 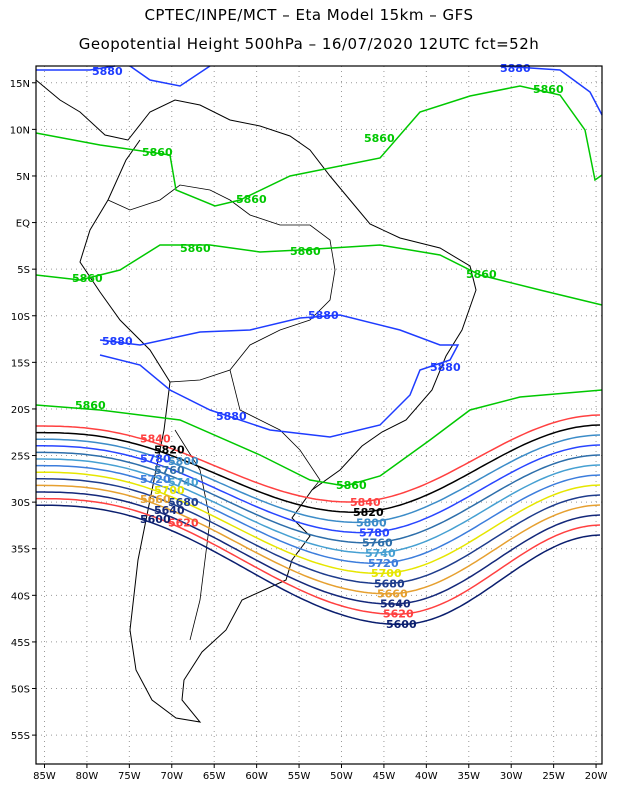 I want to click on country-borders, so click(x=221, y=283).